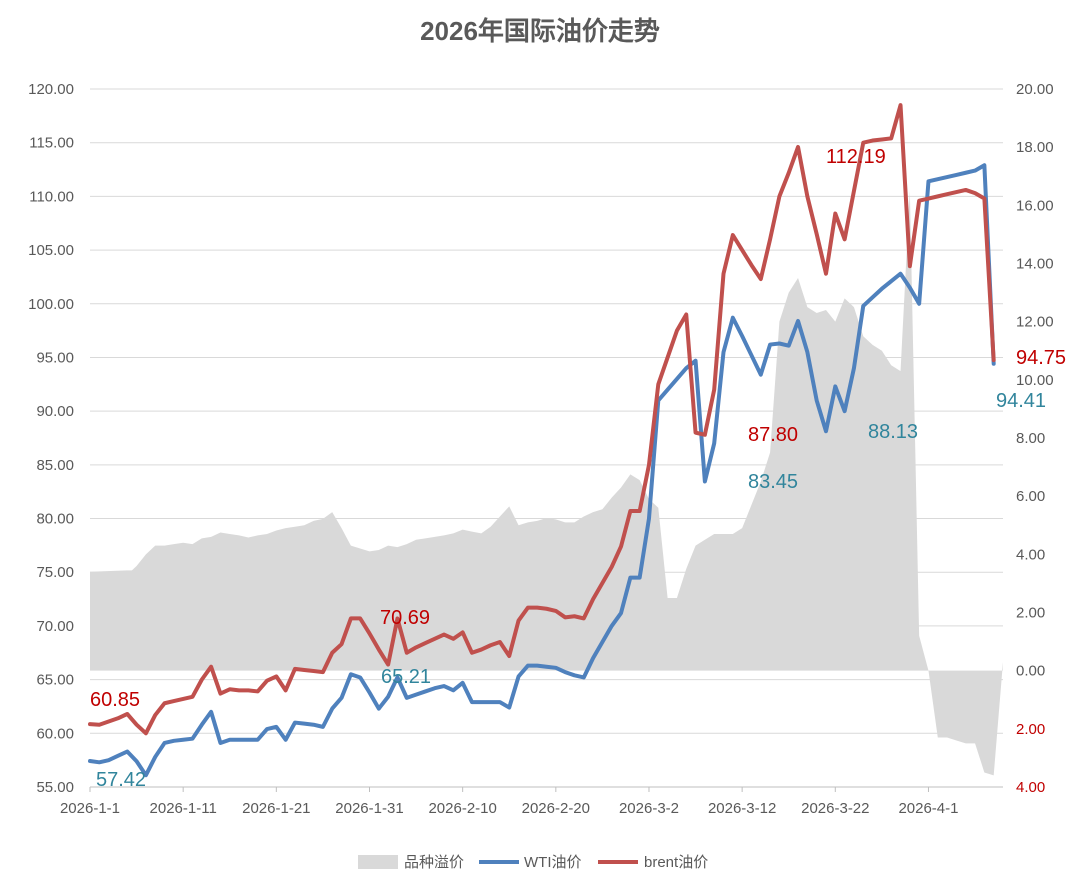 The image size is (1080, 891). I want to click on left-tick-label: 80.00, so click(55, 519).